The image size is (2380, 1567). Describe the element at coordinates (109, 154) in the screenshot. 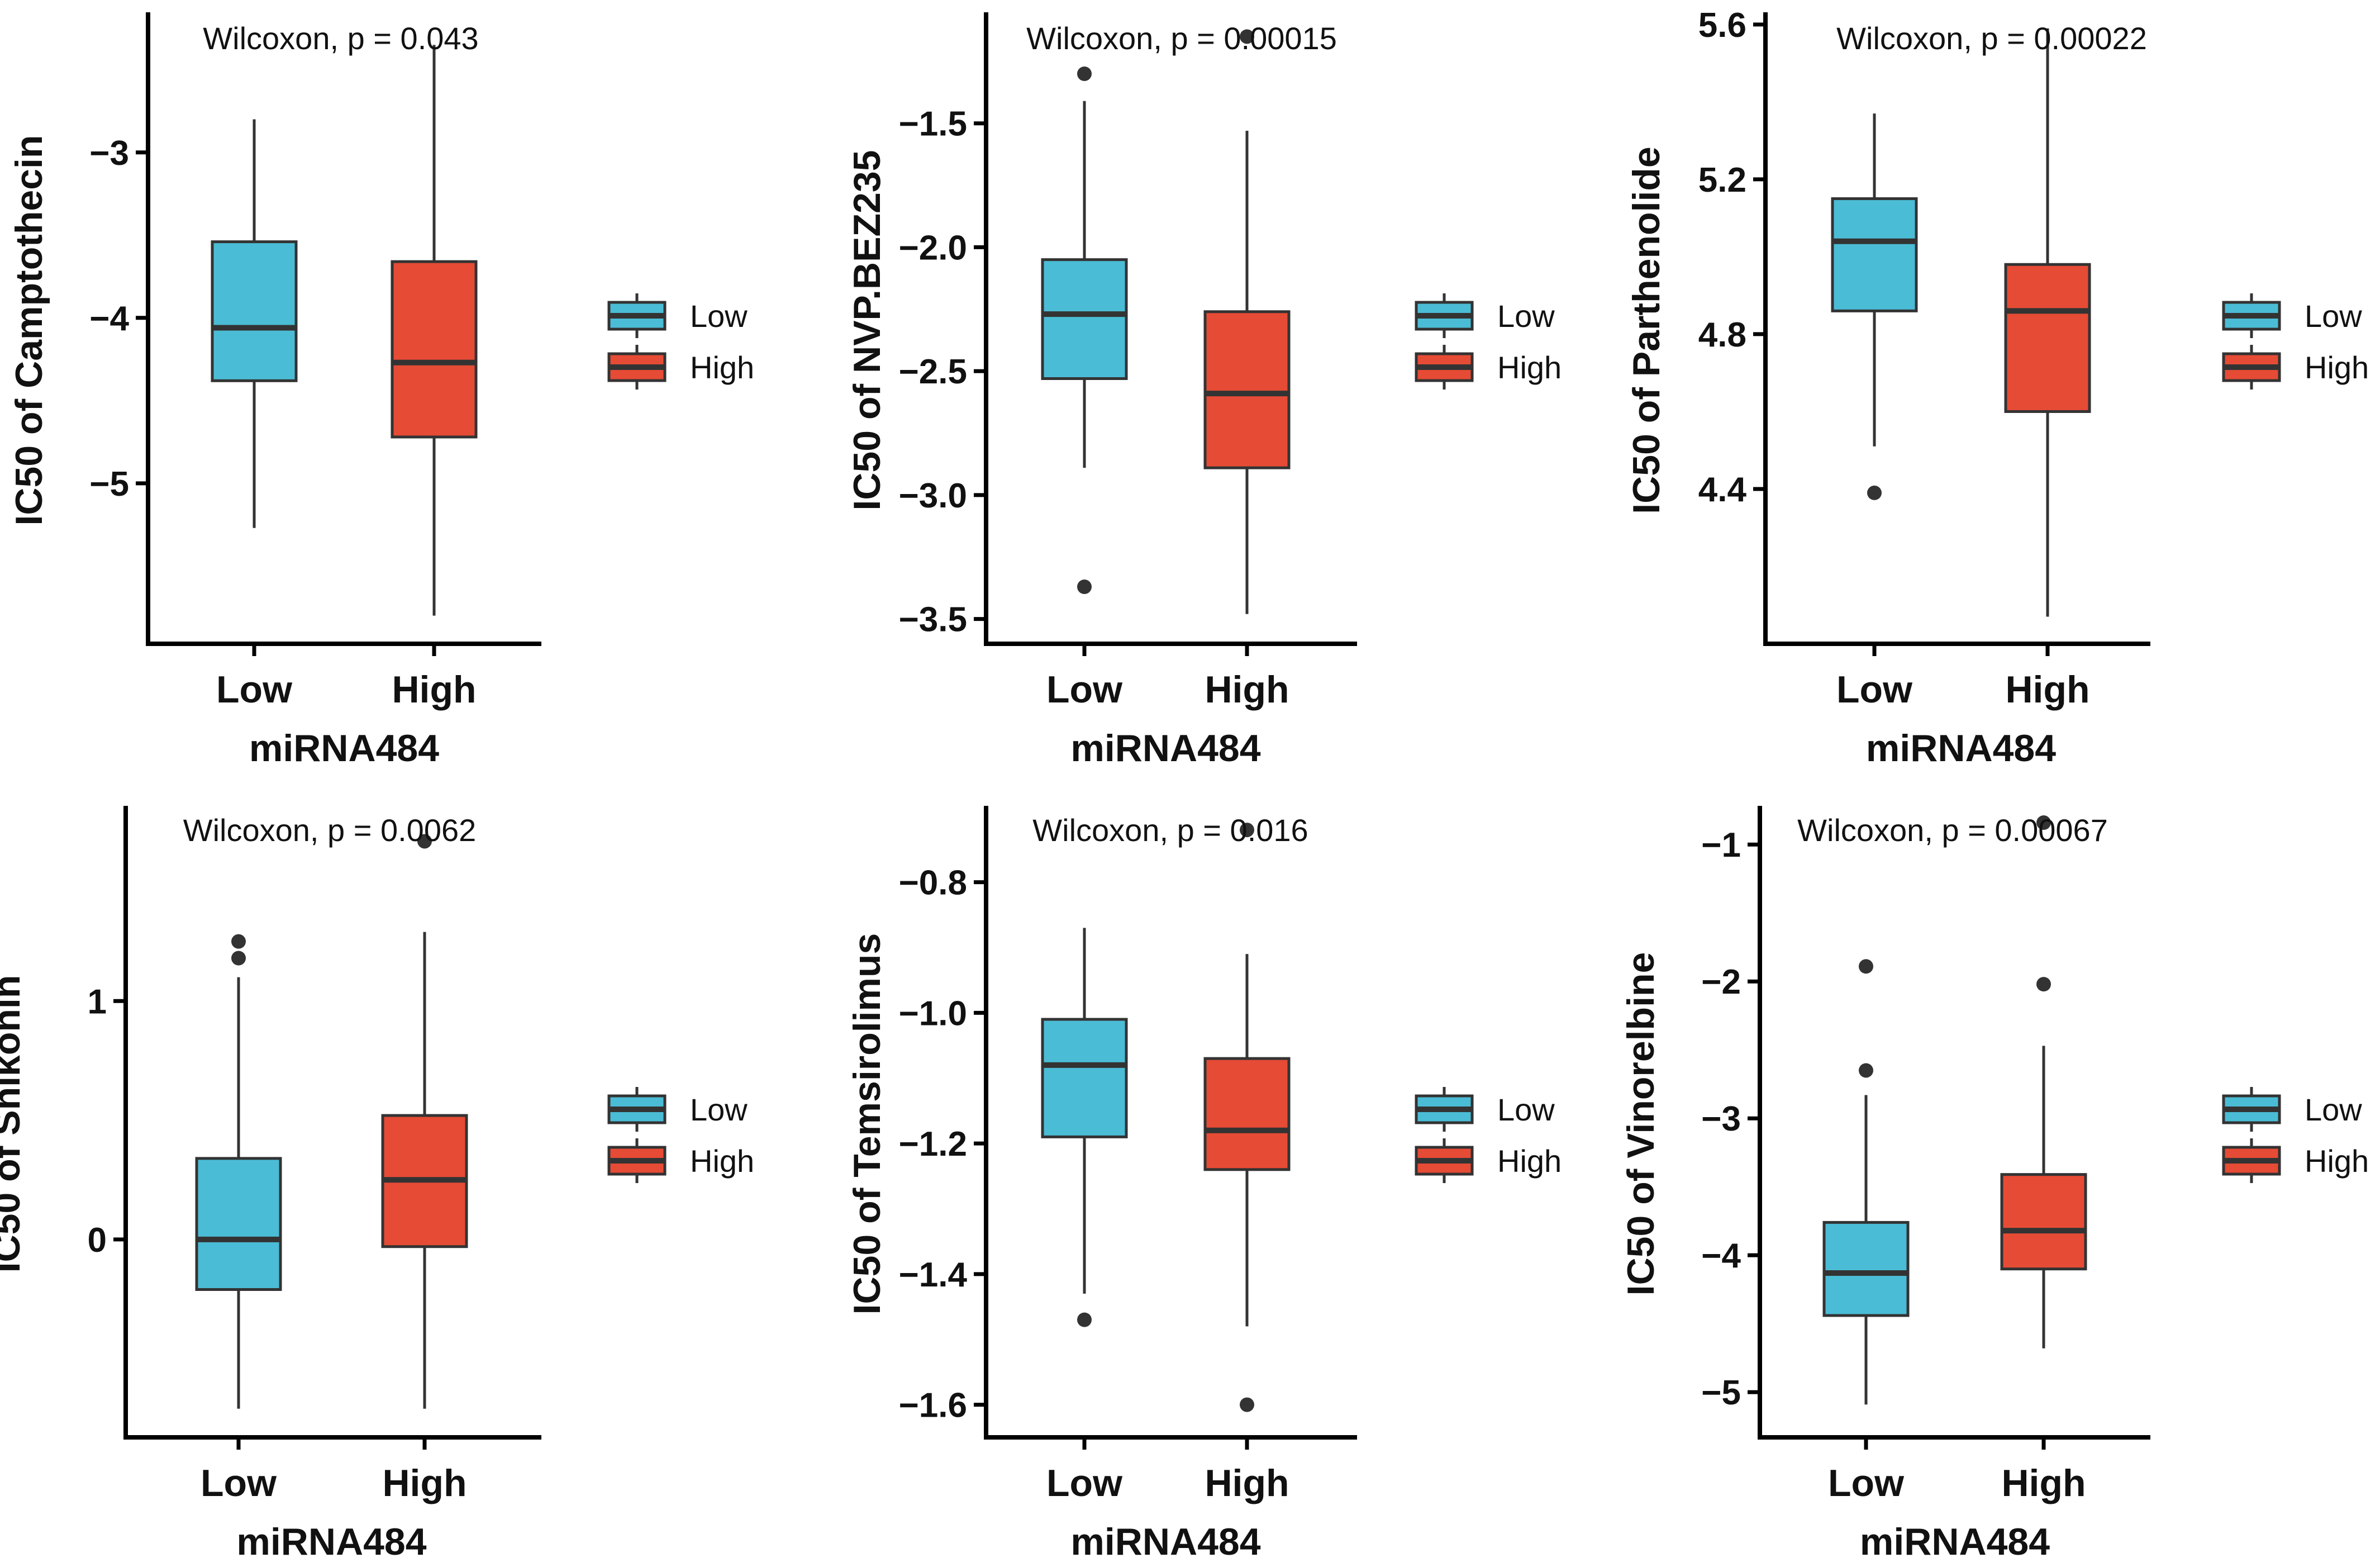

I see `y-tick-label: −3` at that location.